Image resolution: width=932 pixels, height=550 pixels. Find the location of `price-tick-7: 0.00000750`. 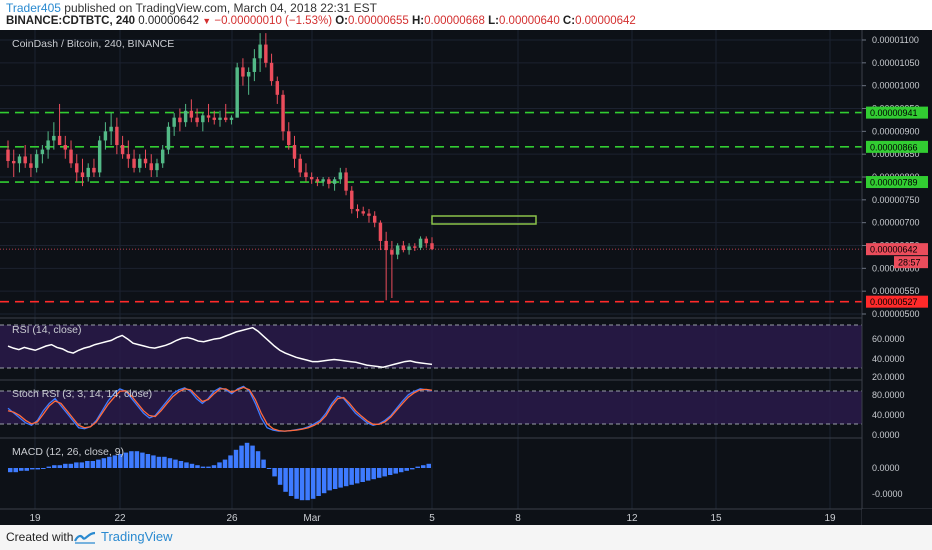

price-tick-7: 0.00000750 is located at coordinates (896, 200).